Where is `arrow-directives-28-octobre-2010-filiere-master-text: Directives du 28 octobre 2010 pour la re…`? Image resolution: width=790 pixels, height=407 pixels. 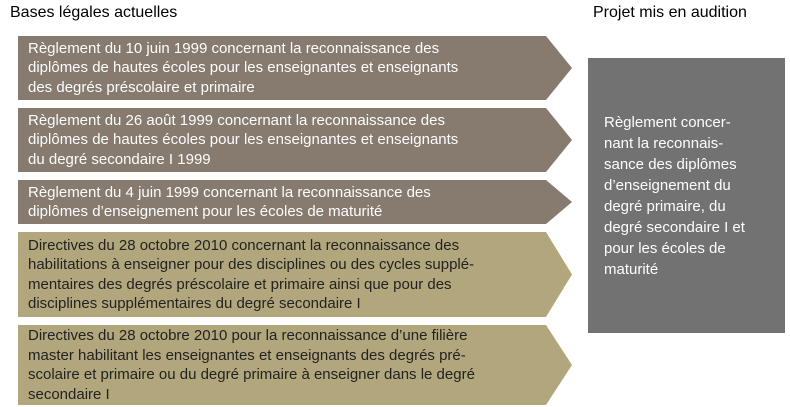 arrow-directives-28-octobre-2010-filiere-master-text: Directives du 28 octobre 2010 pour la re… is located at coordinates (251, 365).